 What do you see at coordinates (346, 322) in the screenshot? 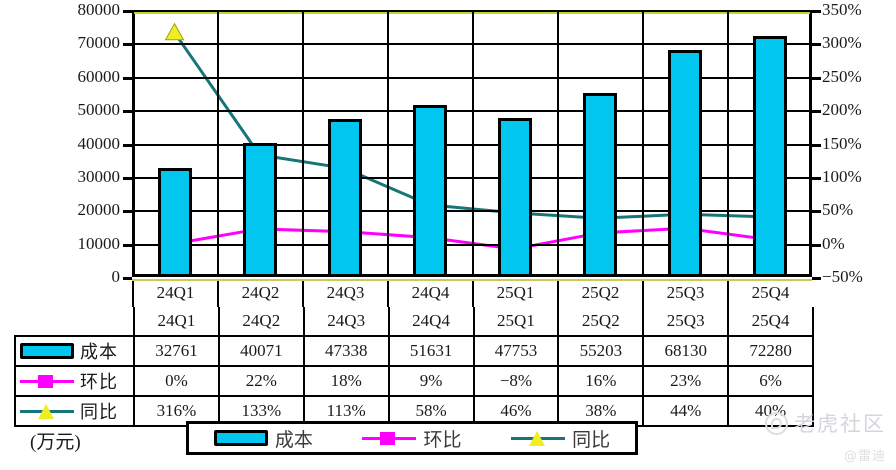
I see `table-header-cell: 24Q3` at bounding box center [346, 322].